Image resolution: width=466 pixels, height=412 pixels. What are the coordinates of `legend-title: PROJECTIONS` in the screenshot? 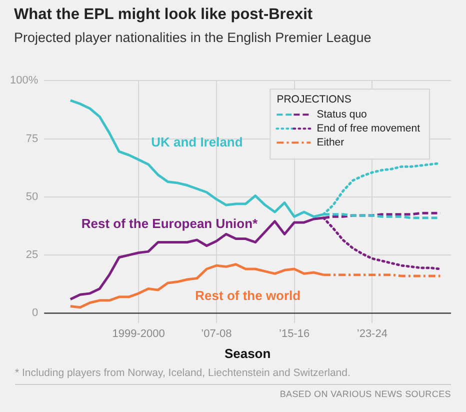 It's located at (314, 99).